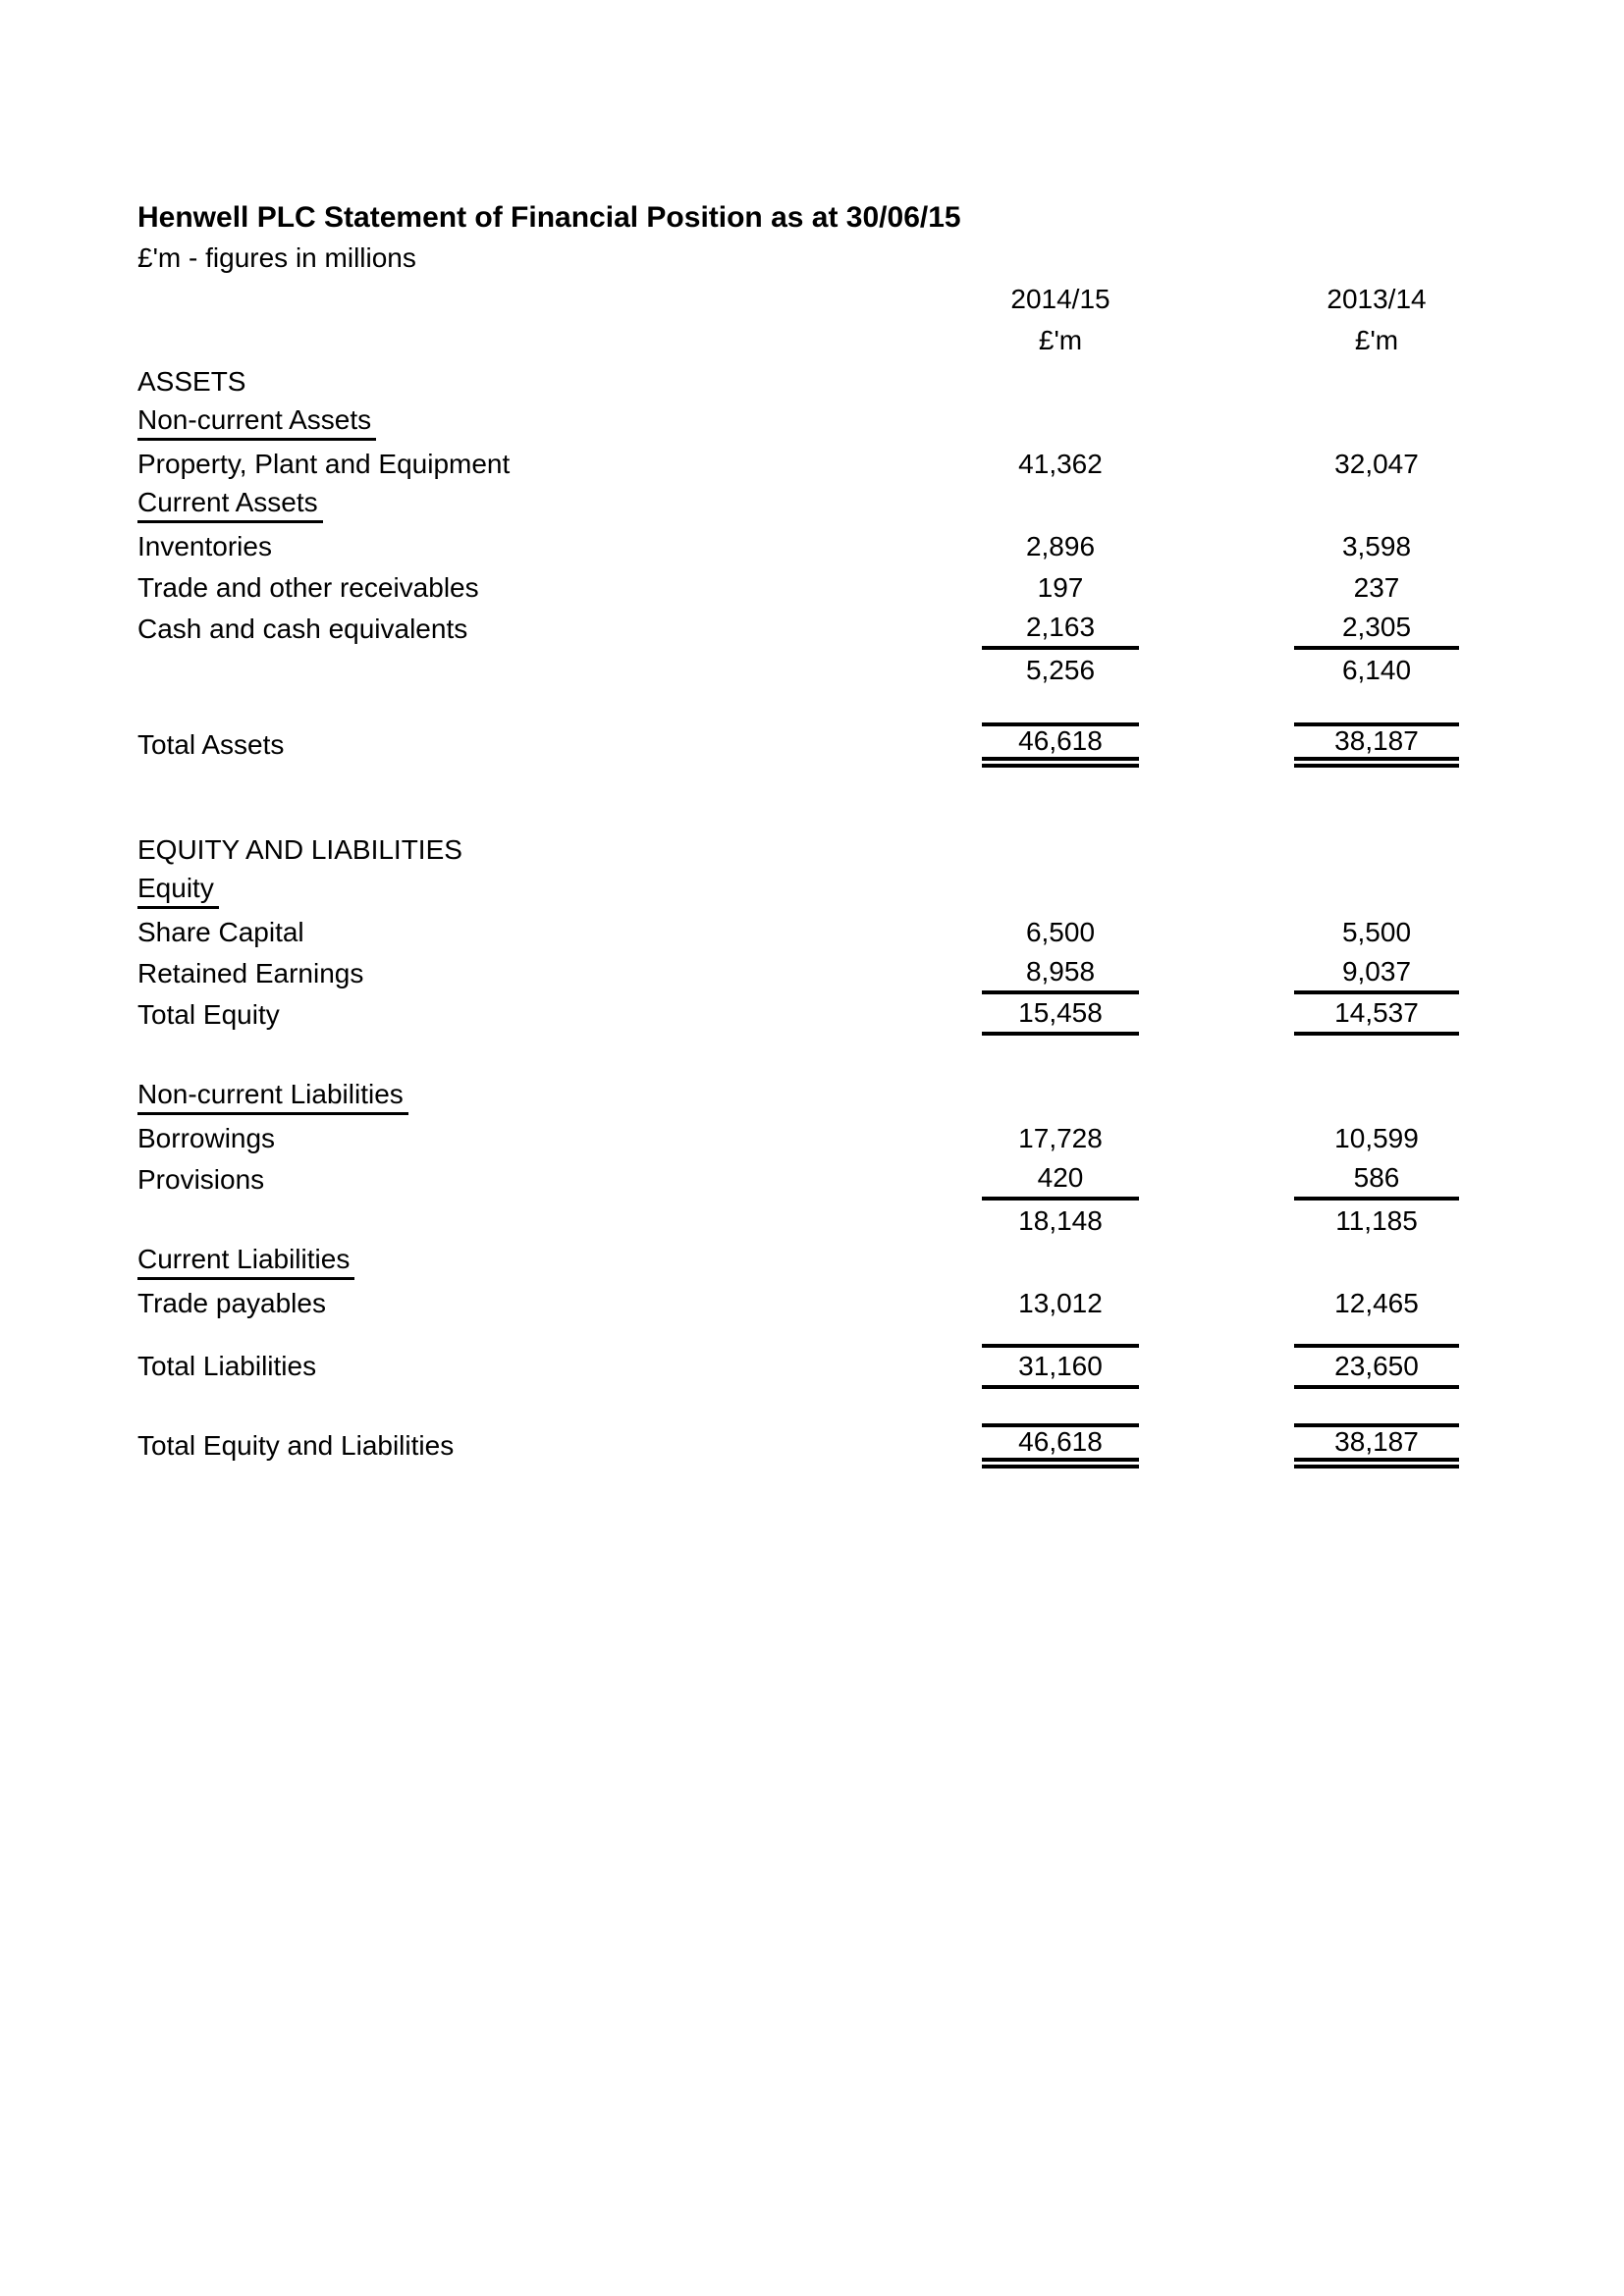  I want to click on value-2014-15: 17,728, so click(1060, 1137).